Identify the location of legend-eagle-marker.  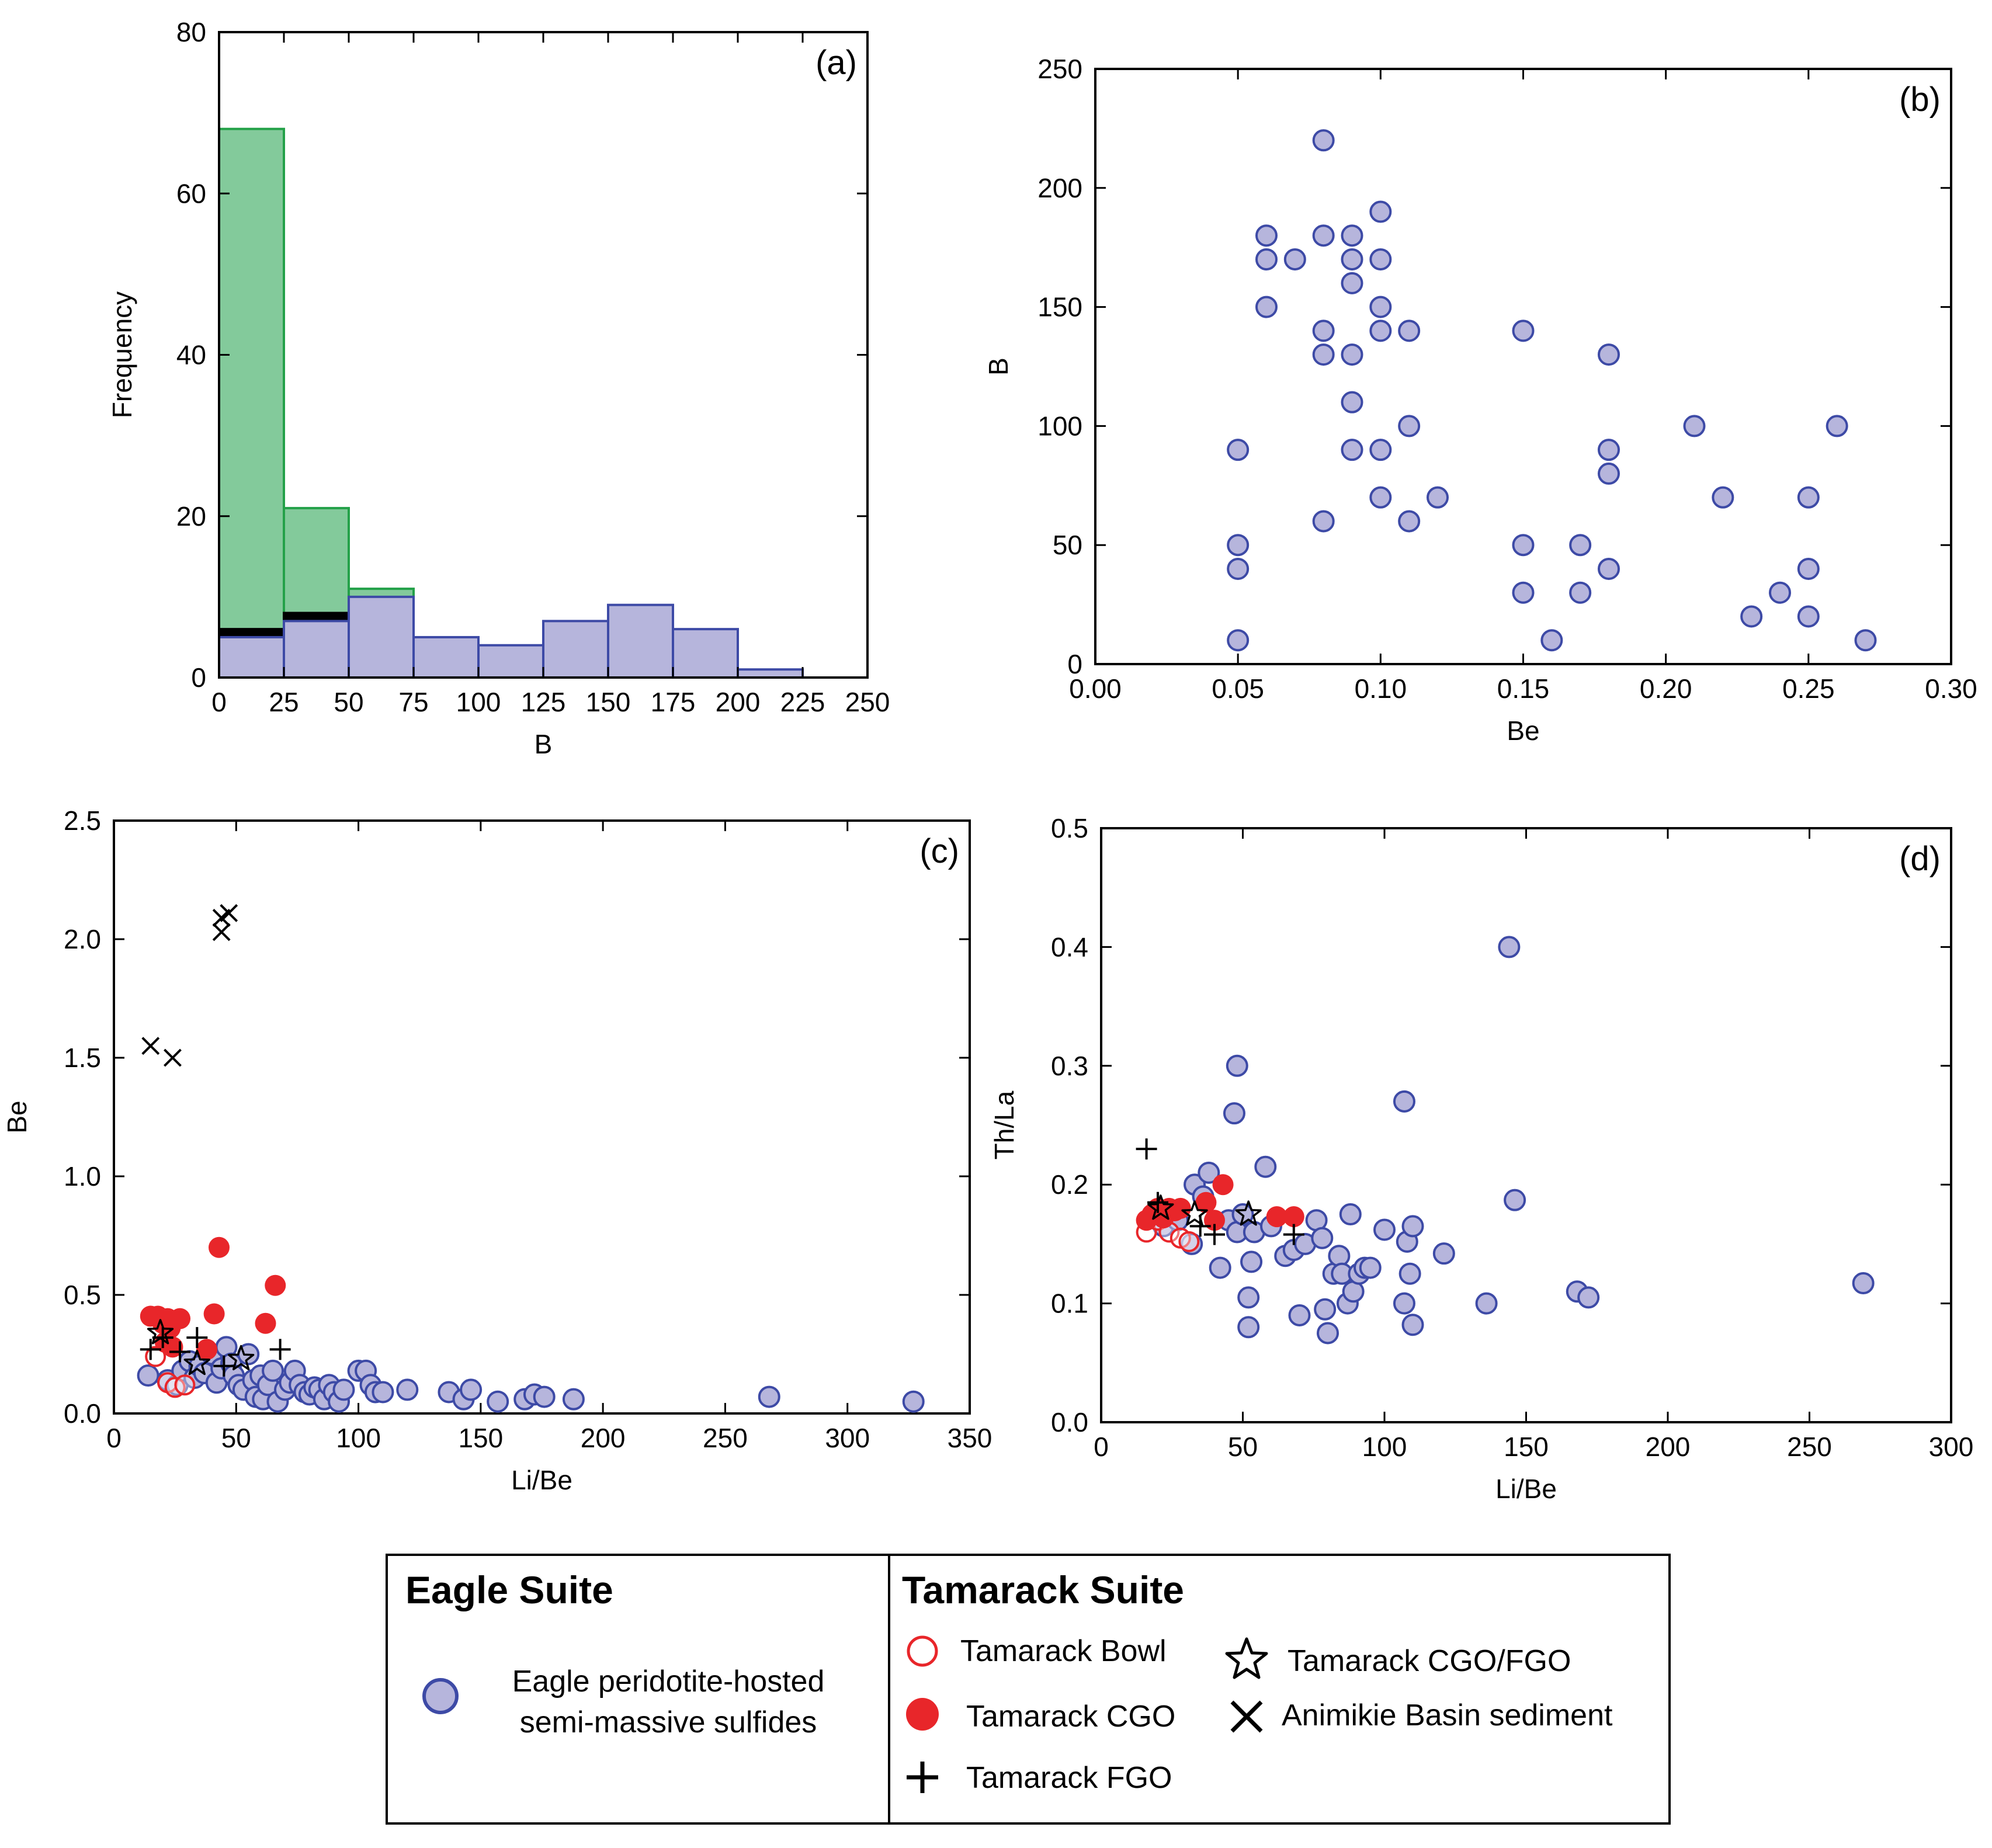
(440, 1696).